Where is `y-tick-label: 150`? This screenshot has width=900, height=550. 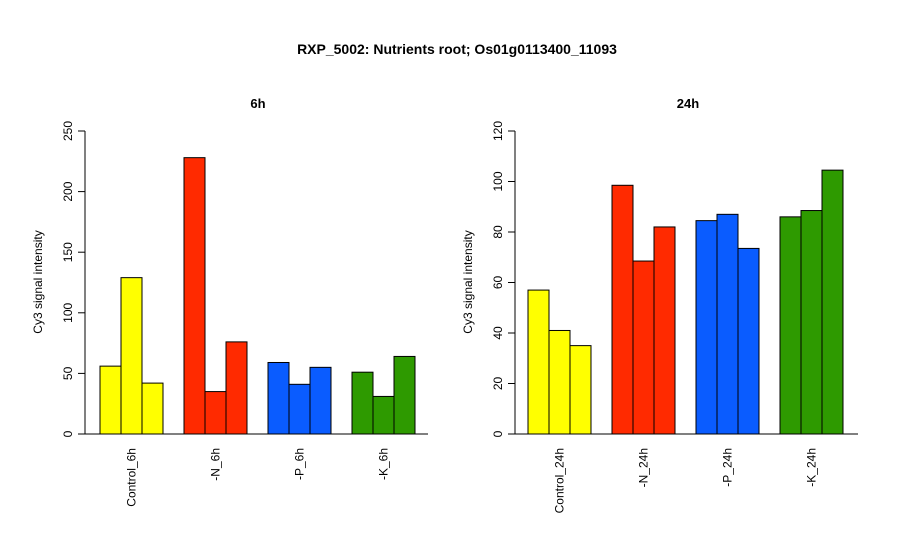
y-tick-label: 150 is located at coordinates (68, 252).